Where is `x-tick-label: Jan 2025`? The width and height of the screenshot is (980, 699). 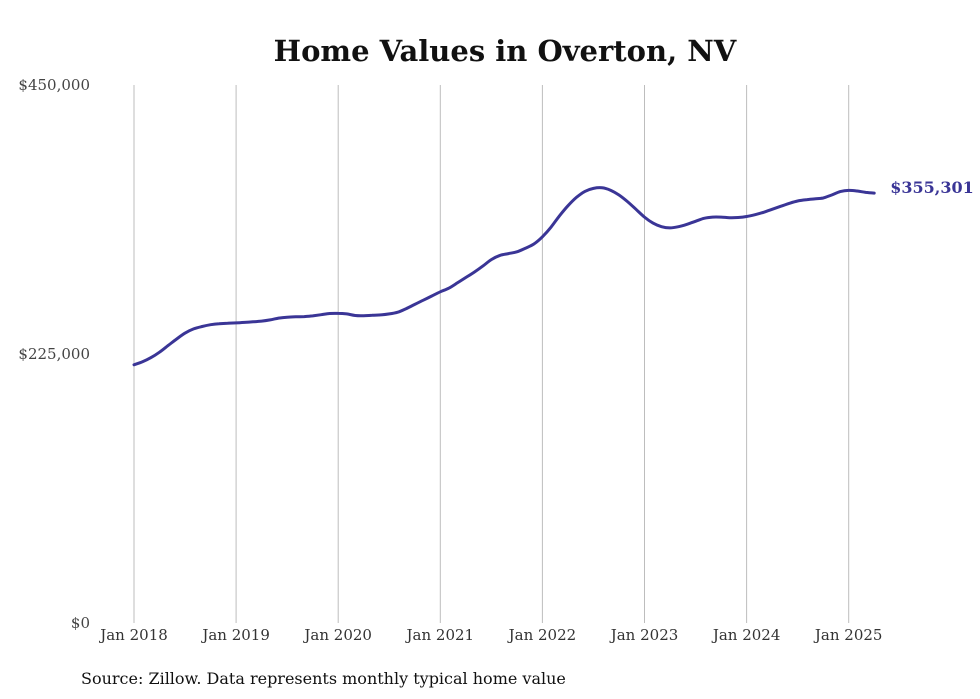 x-tick-label: Jan 2025 is located at coordinates (848, 635).